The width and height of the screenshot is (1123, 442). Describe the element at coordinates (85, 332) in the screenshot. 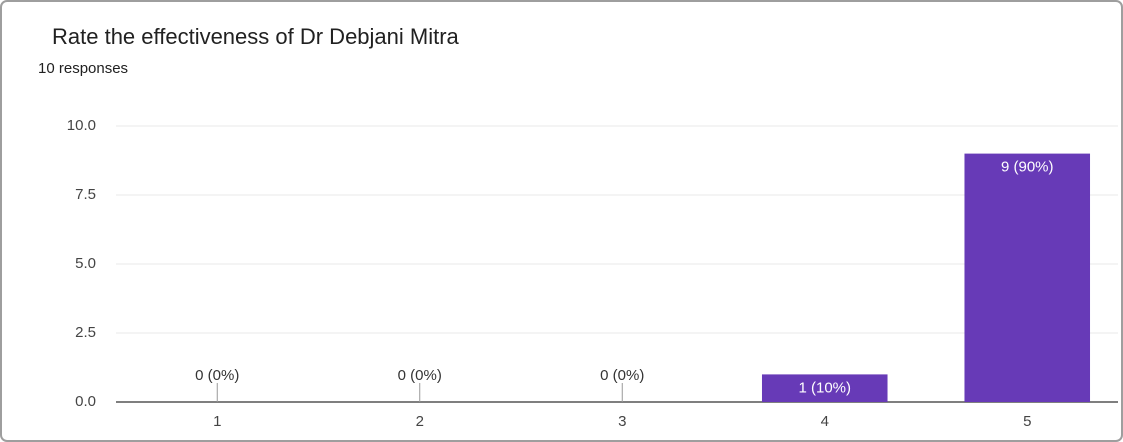

I see `y-tick-label: 2.5` at that location.